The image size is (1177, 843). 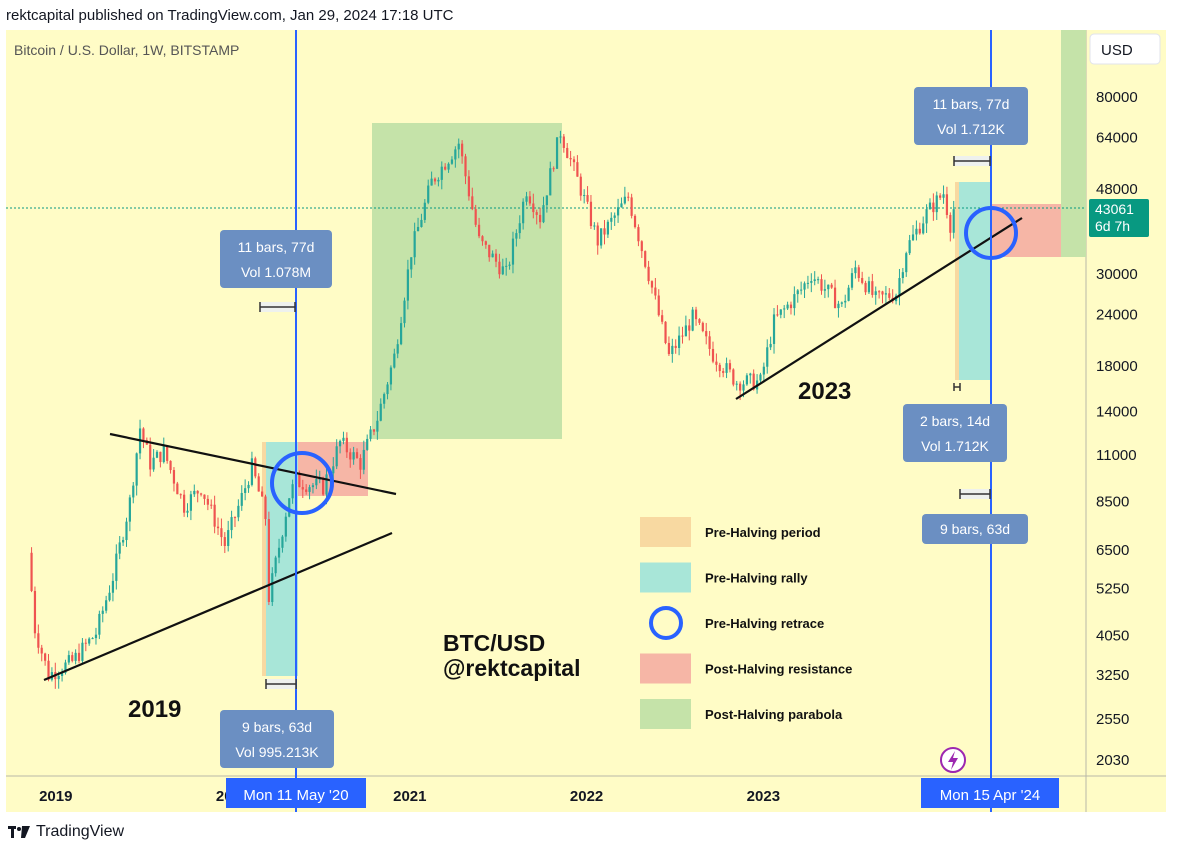 I want to click on info-box-4: 2 bars, 14d Vol 1.712K, so click(x=955, y=433).